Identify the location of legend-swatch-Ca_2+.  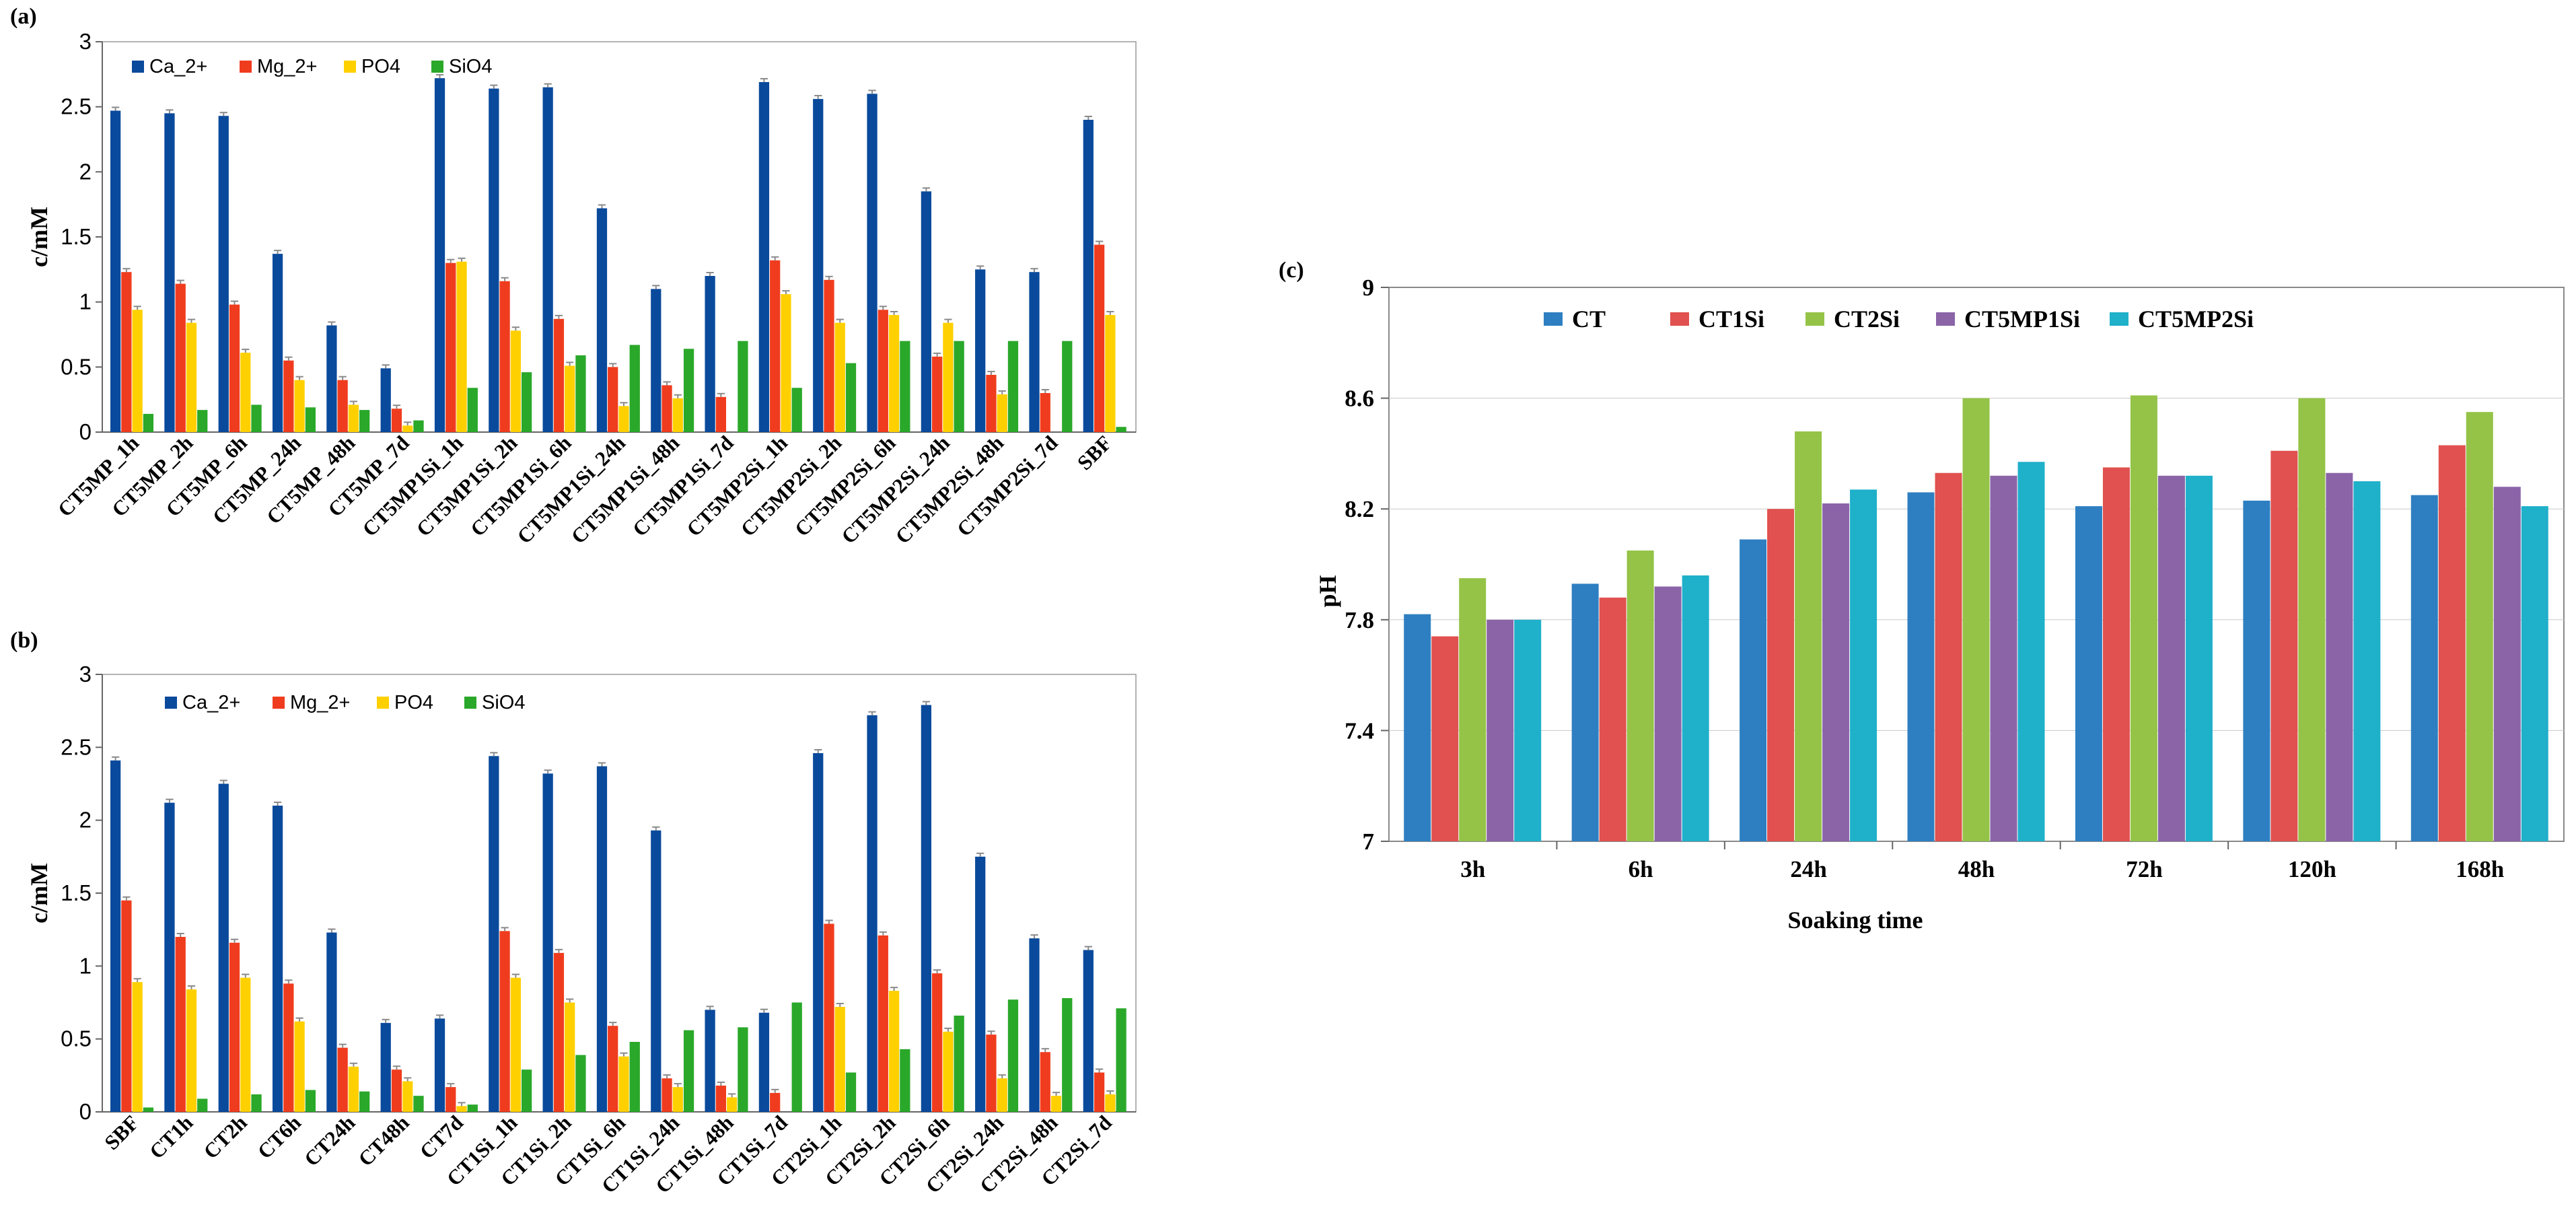
(138, 67).